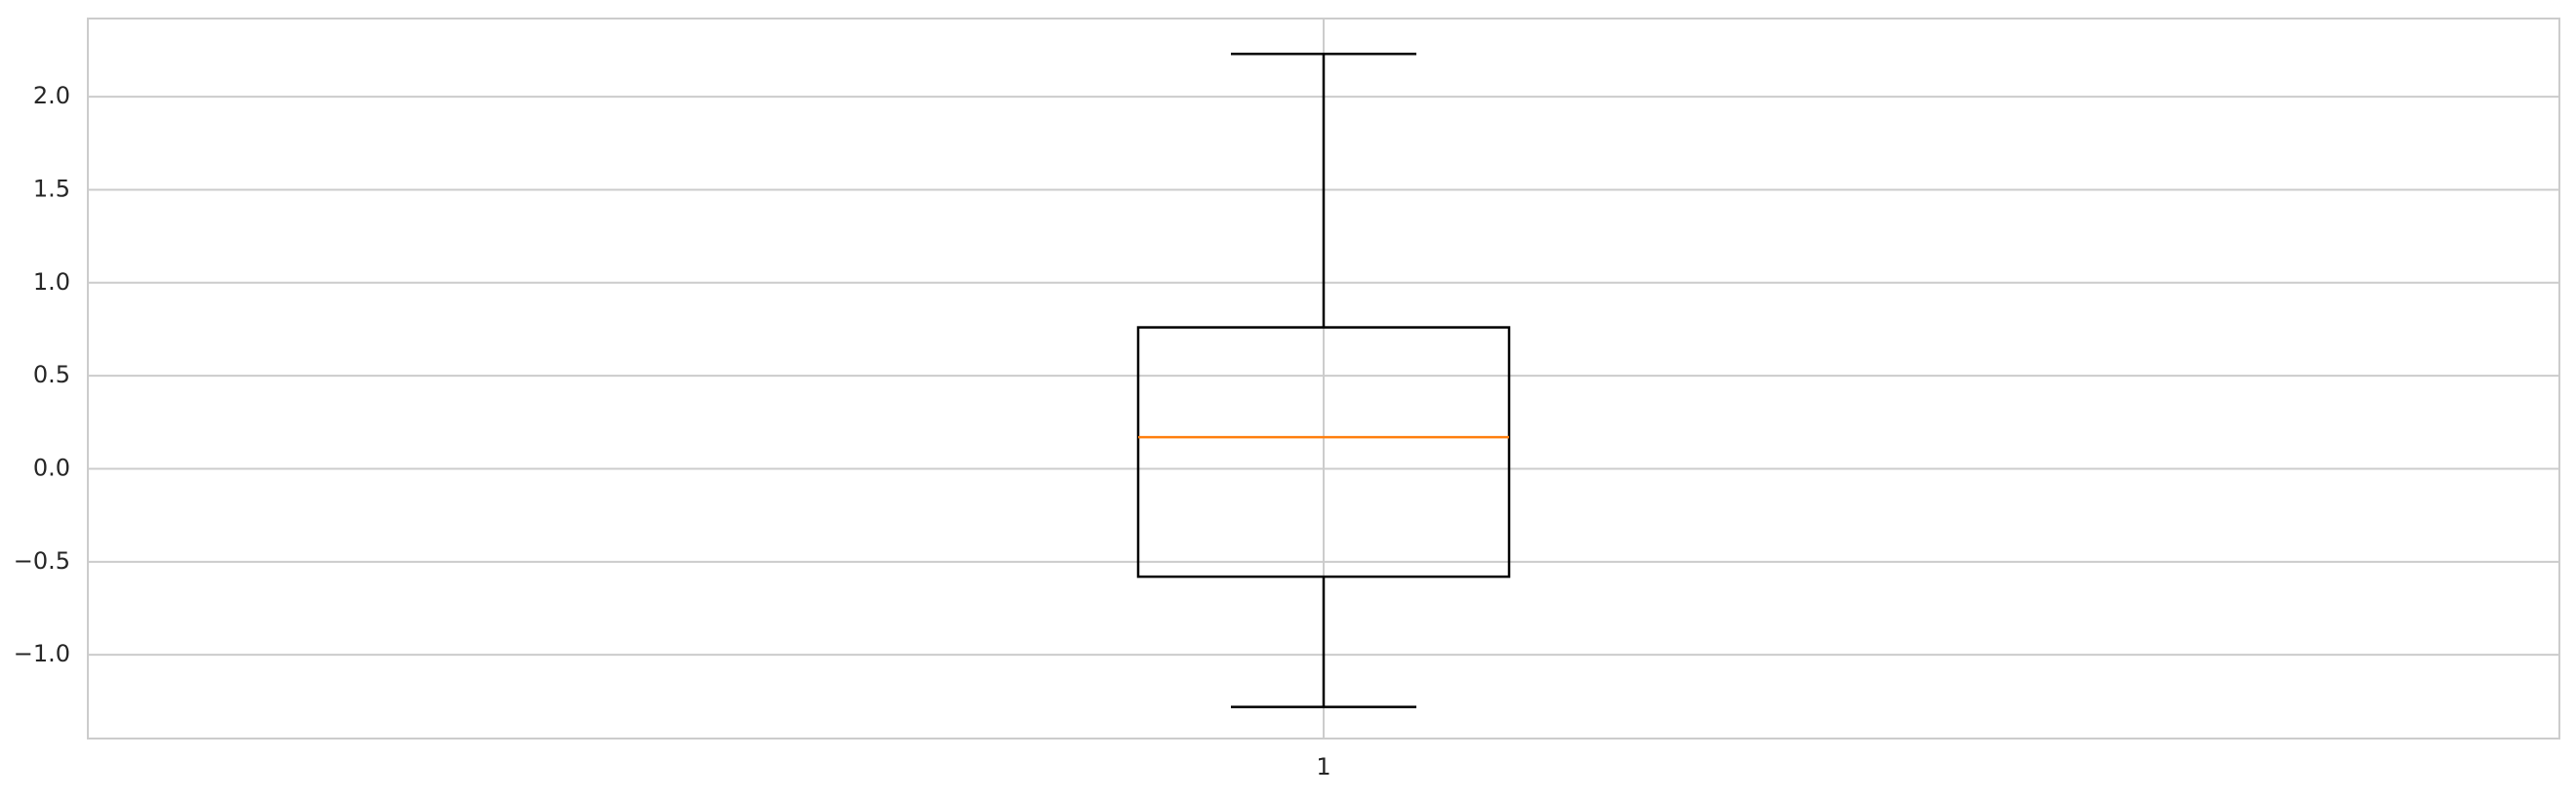  I want to click on y-tick-label: 0.5, so click(51, 374).